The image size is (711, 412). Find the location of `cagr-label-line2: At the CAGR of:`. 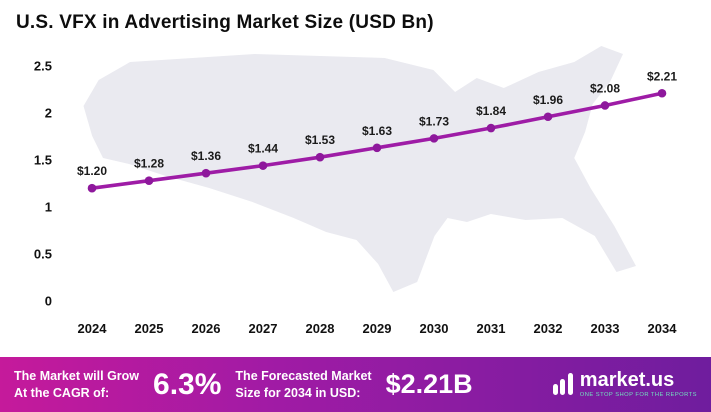

cagr-label-line2: At the CAGR of: is located at coordinates (62, 392).